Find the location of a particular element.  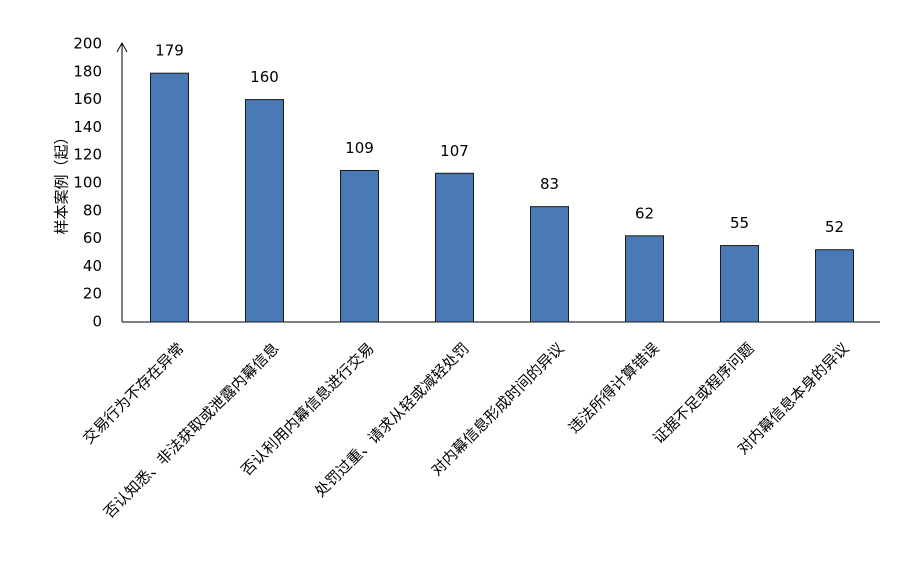

x-tick-label: 证据不足或程序问题 is located at coordinates (703, 393).